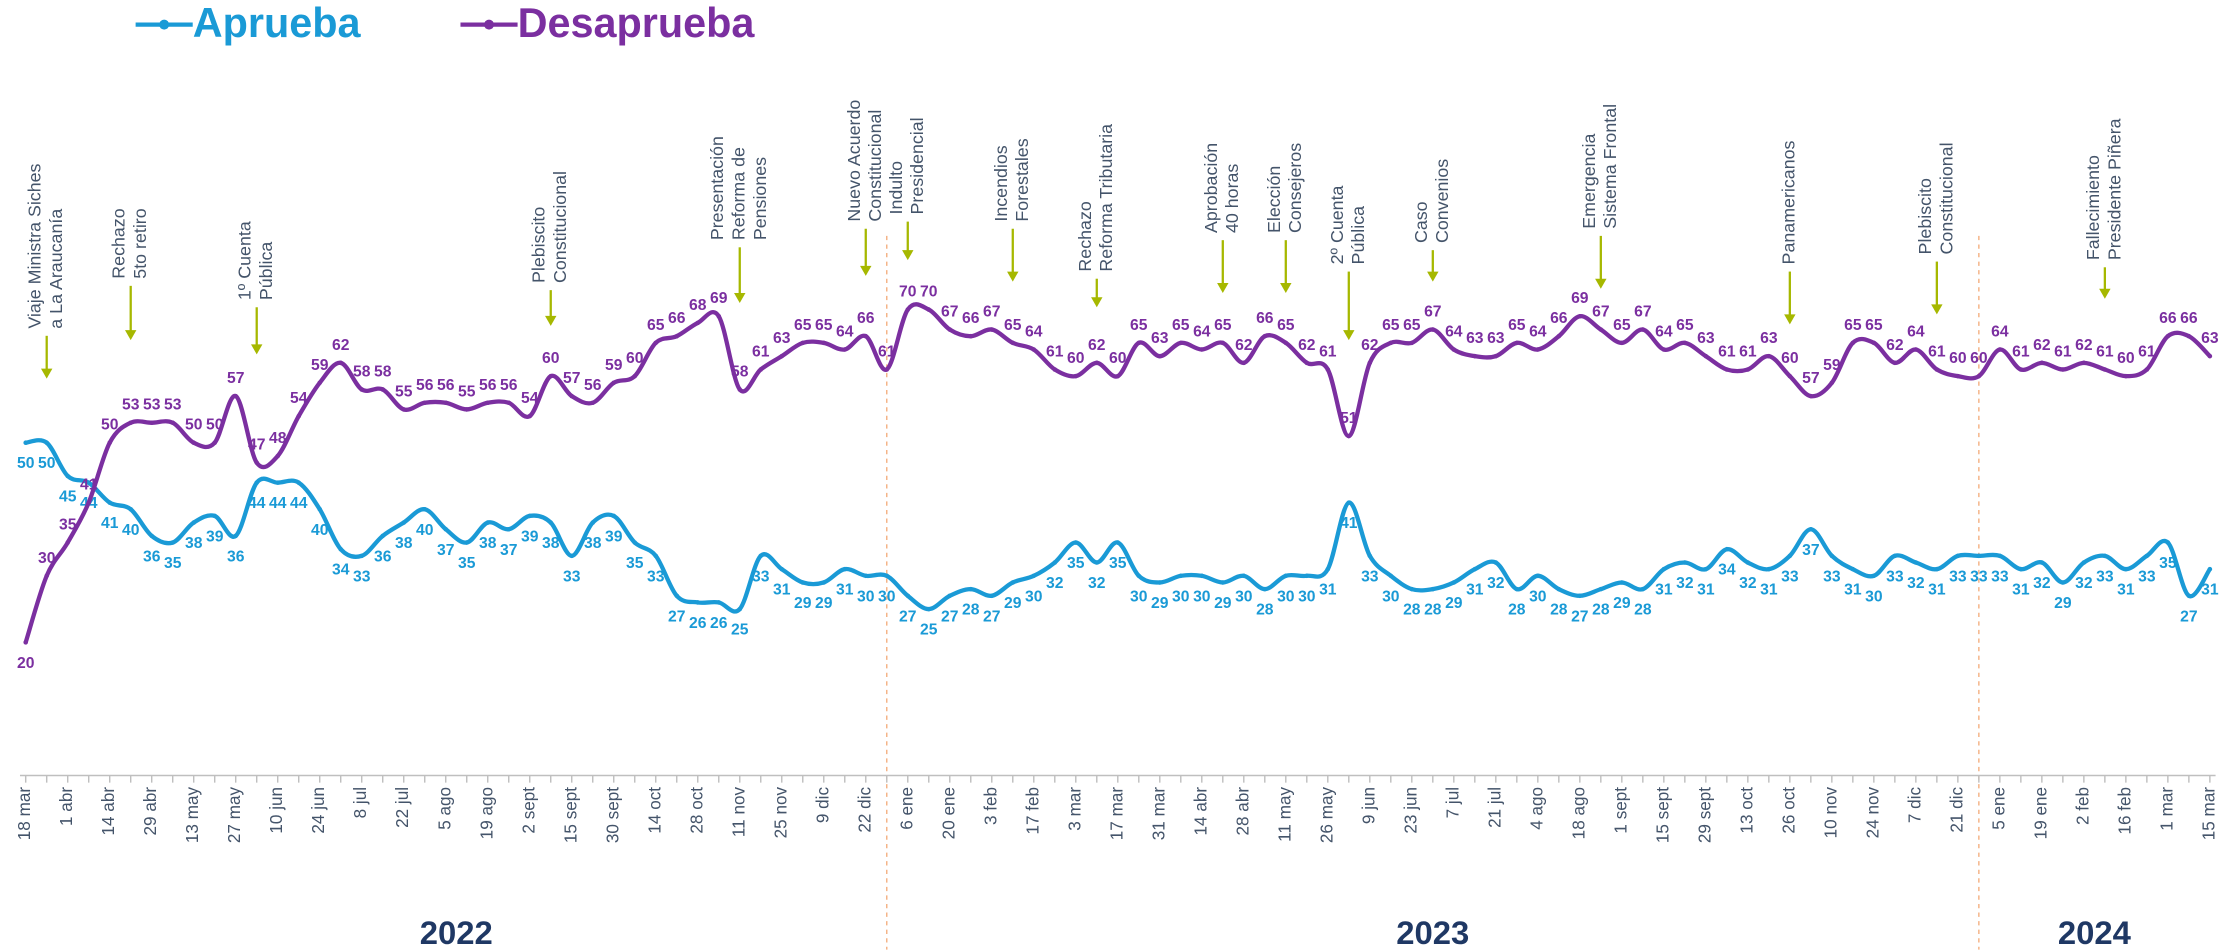 This screenshot has height=950, width=2227. I want to click on x-tick-label: 1 sept, so click(1620, 810).